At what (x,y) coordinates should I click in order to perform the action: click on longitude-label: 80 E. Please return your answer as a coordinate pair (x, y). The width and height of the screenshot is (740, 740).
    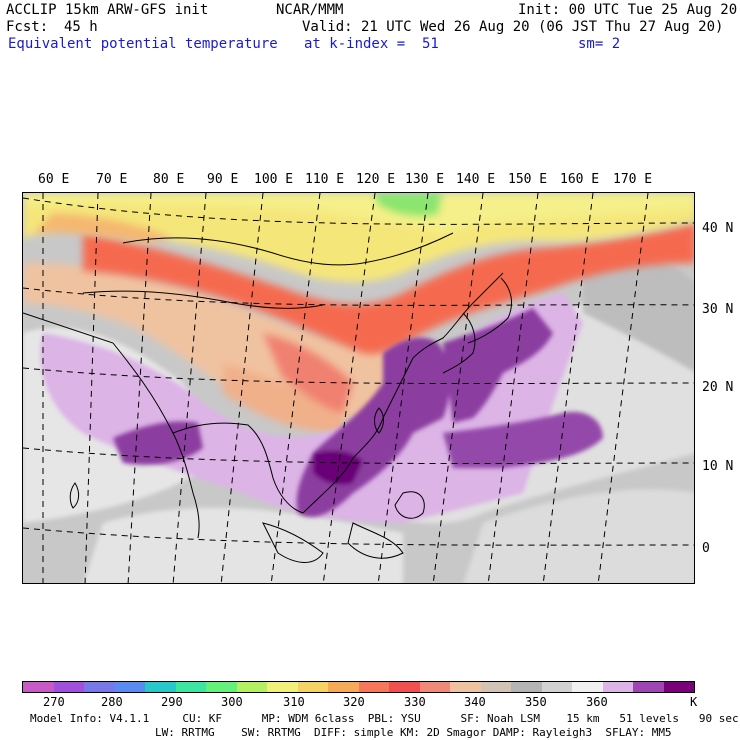
    Looking at the image, I should click on (169, 179).